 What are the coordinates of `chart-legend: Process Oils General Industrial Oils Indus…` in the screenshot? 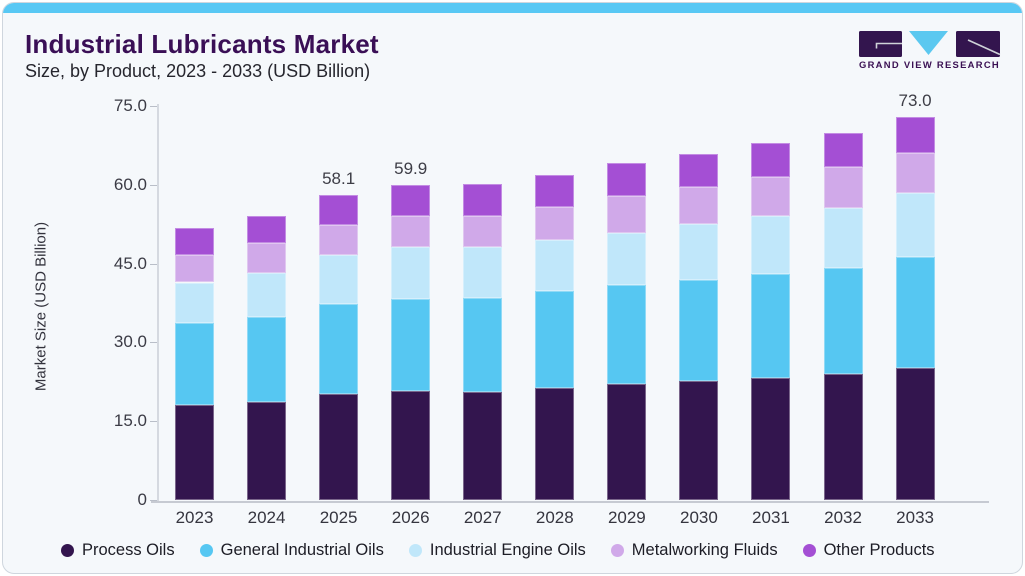 It's located at (498, 550).